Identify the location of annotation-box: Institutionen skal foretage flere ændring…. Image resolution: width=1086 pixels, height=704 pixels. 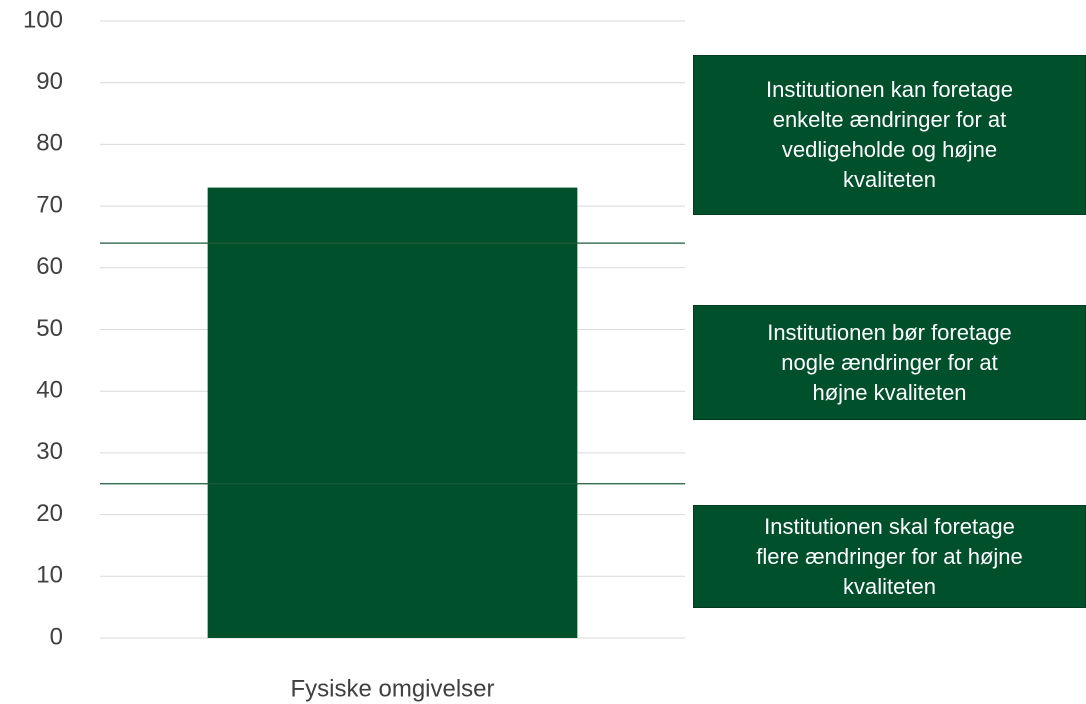
(889, 556).